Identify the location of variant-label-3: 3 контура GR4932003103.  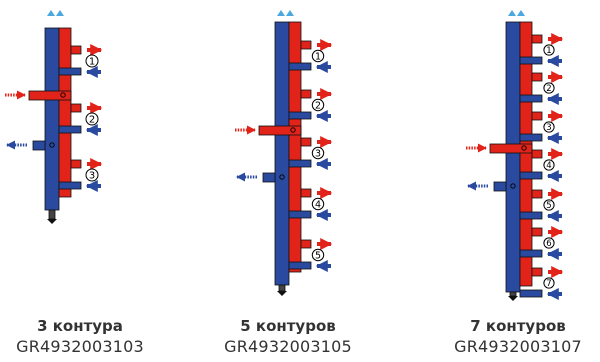
(90, 337).